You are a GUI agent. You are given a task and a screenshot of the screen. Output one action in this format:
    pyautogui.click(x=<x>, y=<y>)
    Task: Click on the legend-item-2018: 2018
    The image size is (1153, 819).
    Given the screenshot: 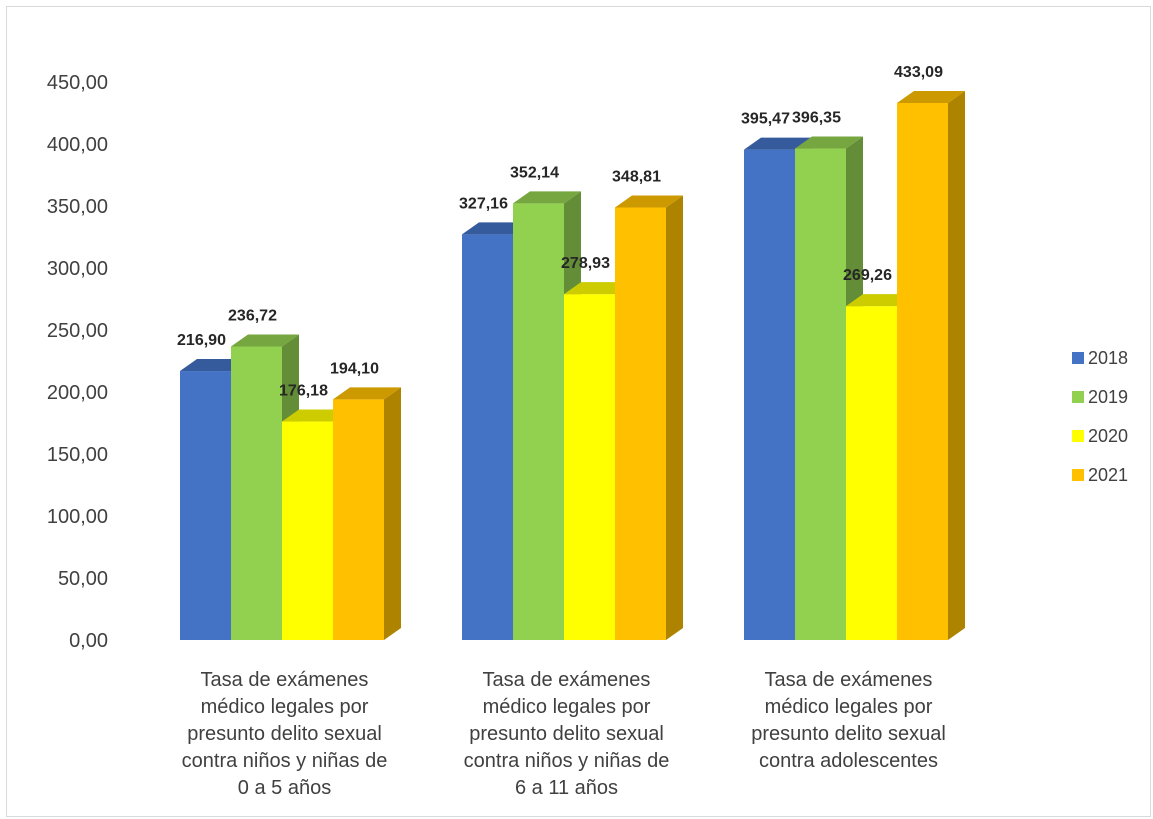 What is the action you would take?
    pyautogui.click(x=1100, y=358)
    